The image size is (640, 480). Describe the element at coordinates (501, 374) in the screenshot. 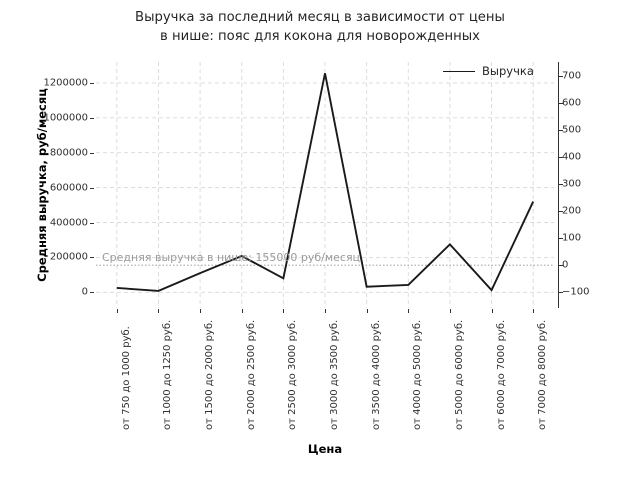

I see `x-tick-label: от 6000 до 7000 руб.` at that location.